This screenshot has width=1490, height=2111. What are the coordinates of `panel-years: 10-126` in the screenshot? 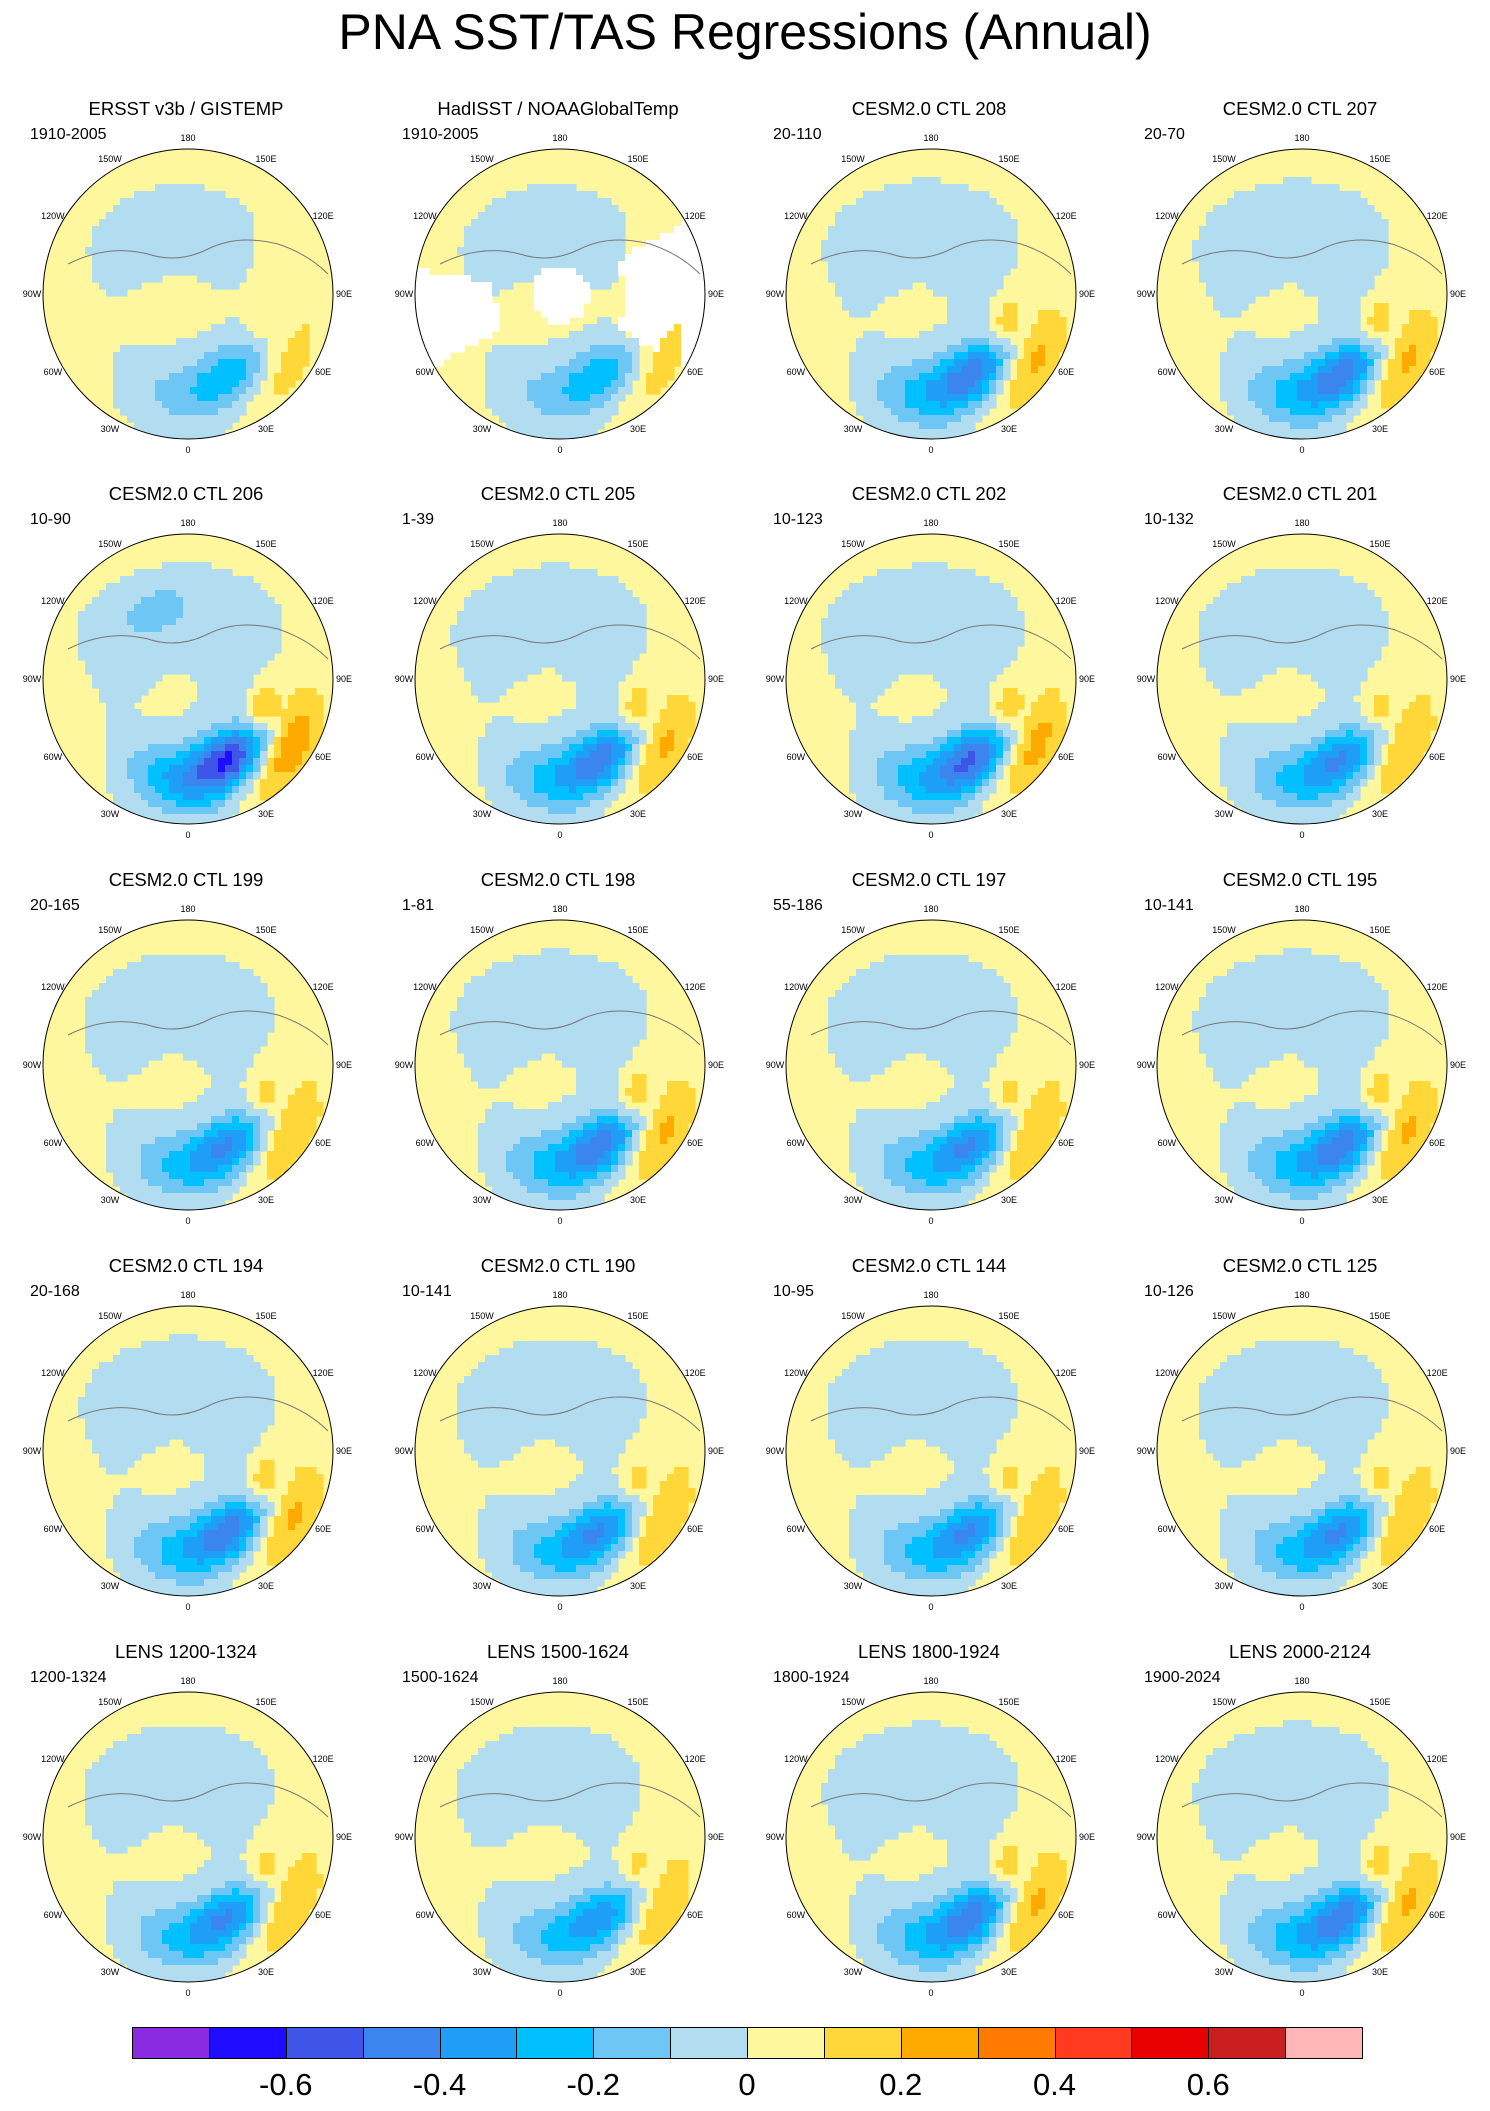 It's located at (1169, 1291).